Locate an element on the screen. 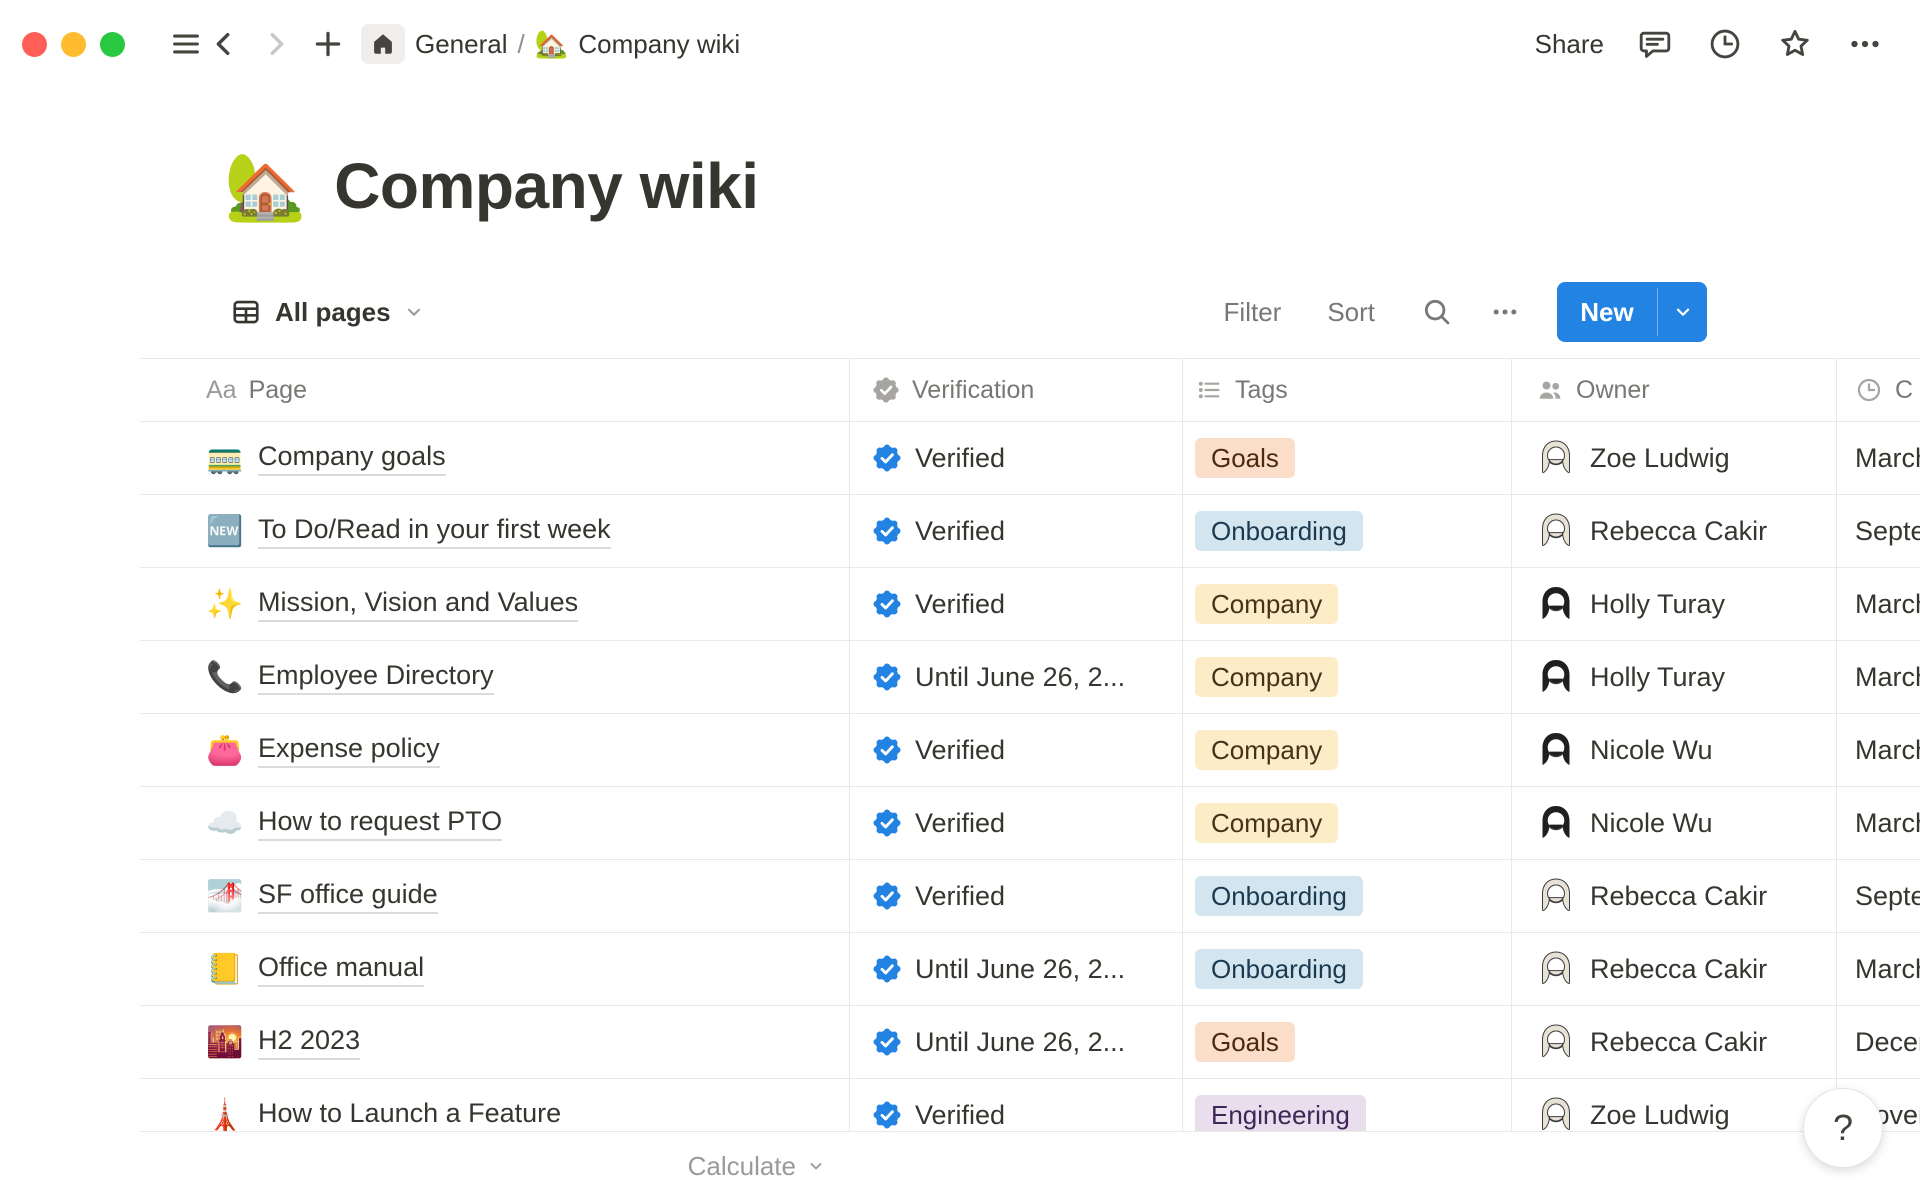 The height and width of the screenshot is (1200, 1920). page-link: H2 2023 is located at coordinates (309, 1042).